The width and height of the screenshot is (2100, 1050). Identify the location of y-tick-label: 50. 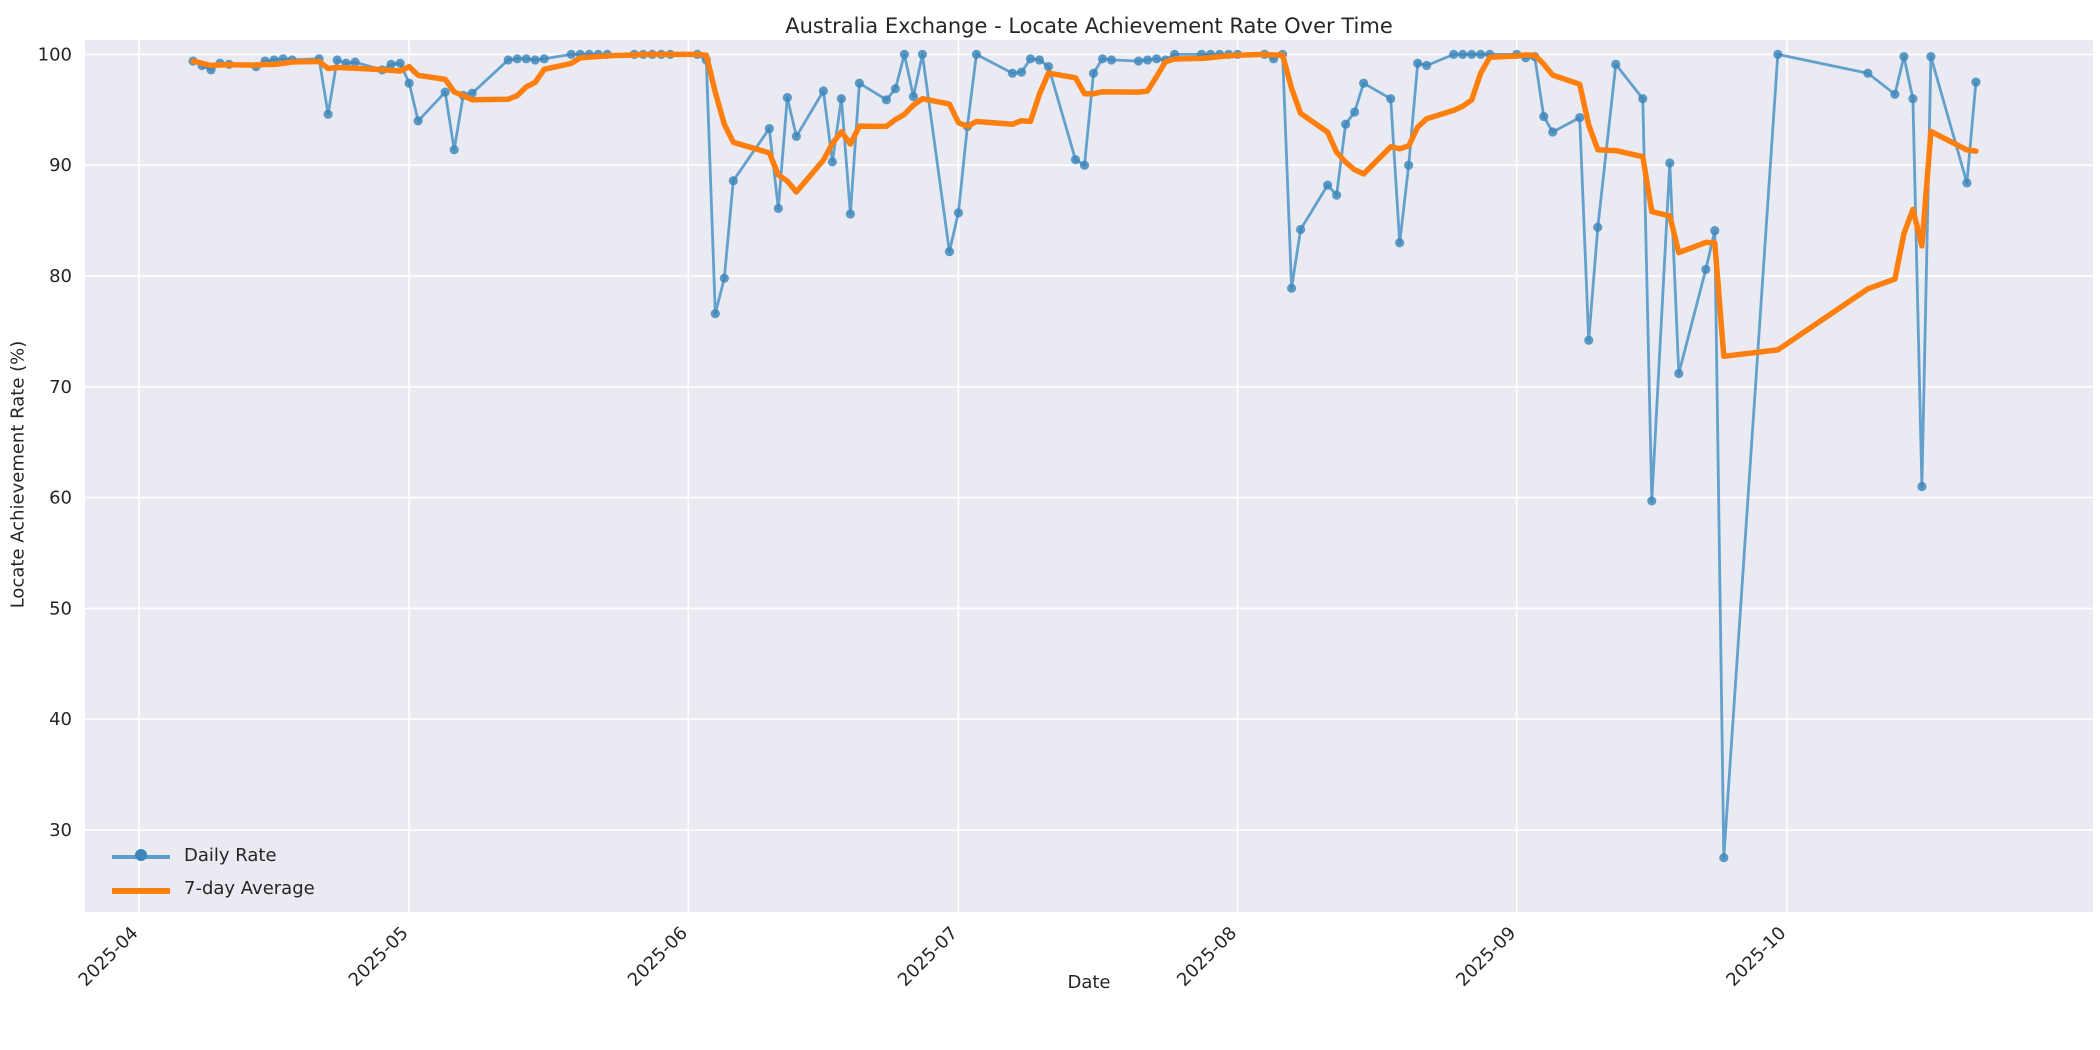
(60, 608).